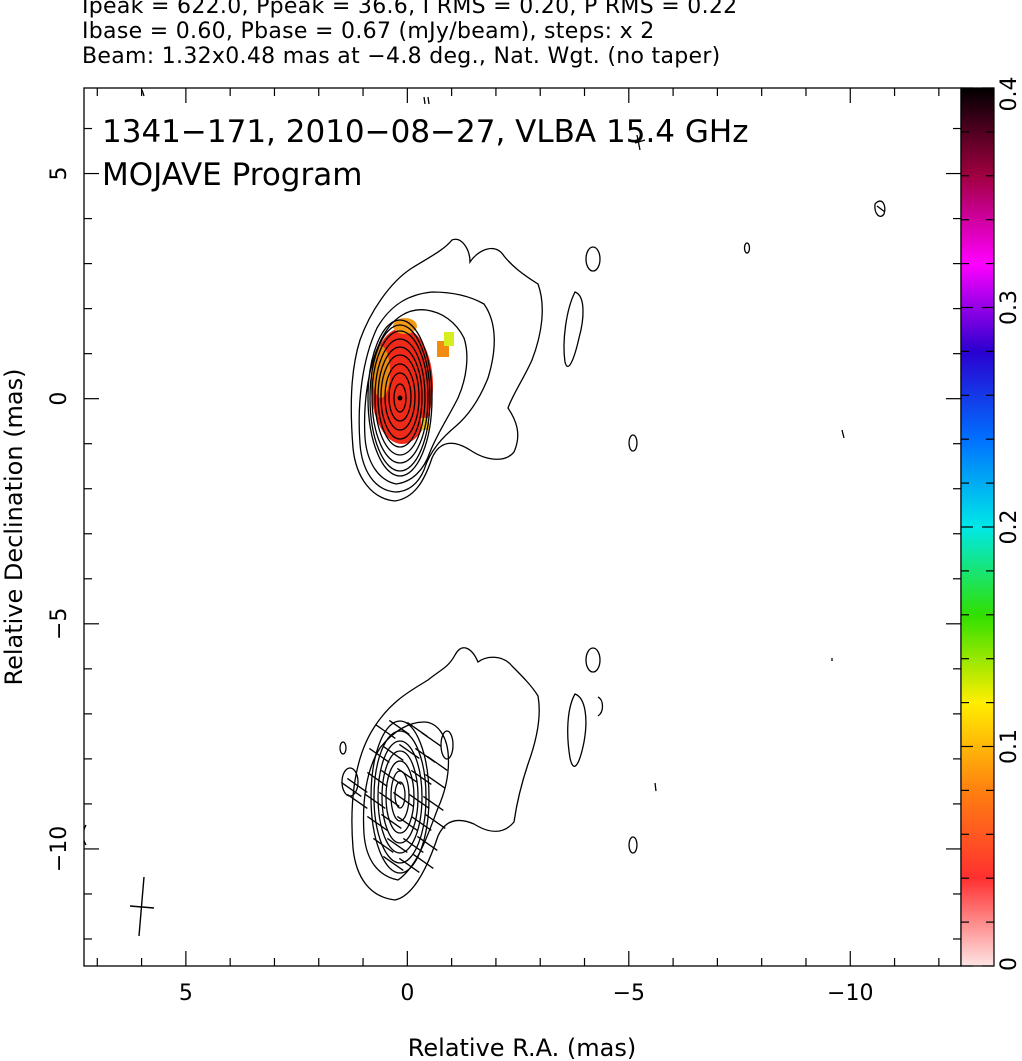 This screenshot has width=1022, height=1061. I want to click on colorbar-tick-labels: 0 0.1 0.2 0.3 0.4, so click(1009, 524).